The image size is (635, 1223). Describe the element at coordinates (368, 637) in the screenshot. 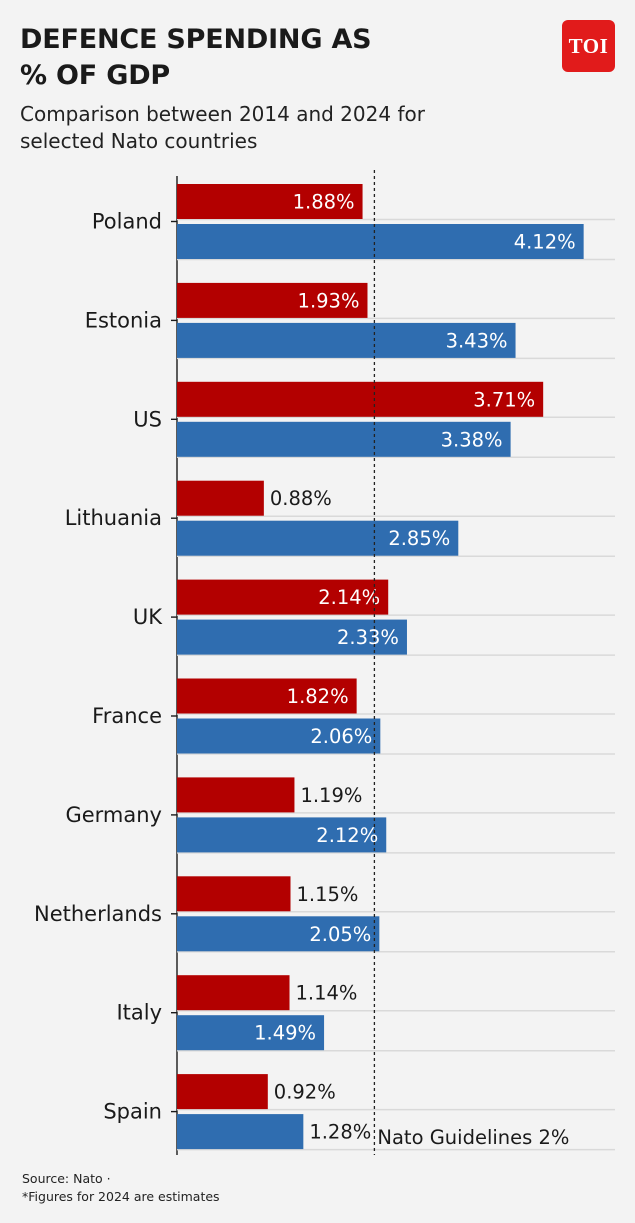

I see `data-label-2024-uk: 2.33%` at that location.